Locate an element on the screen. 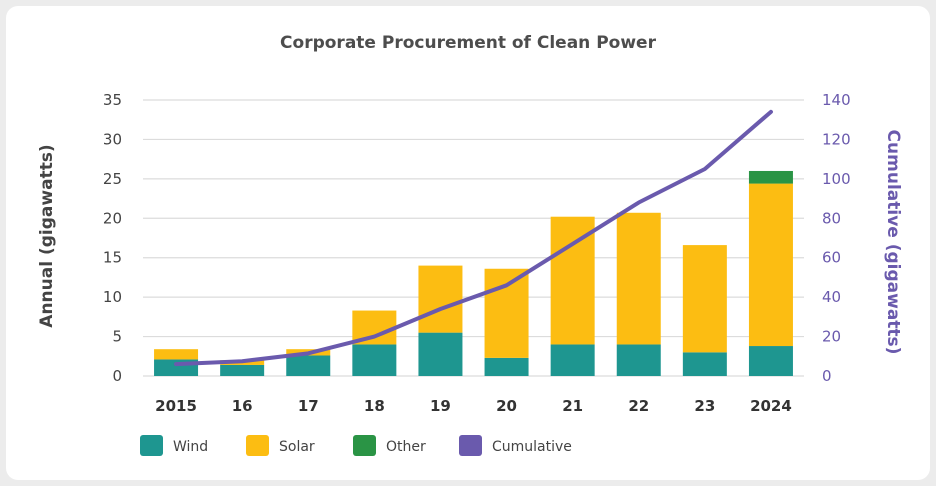 The width and height of the screenshot is (936, 486). y-tick-label-left: 35 is located at coordinates (112, 100).